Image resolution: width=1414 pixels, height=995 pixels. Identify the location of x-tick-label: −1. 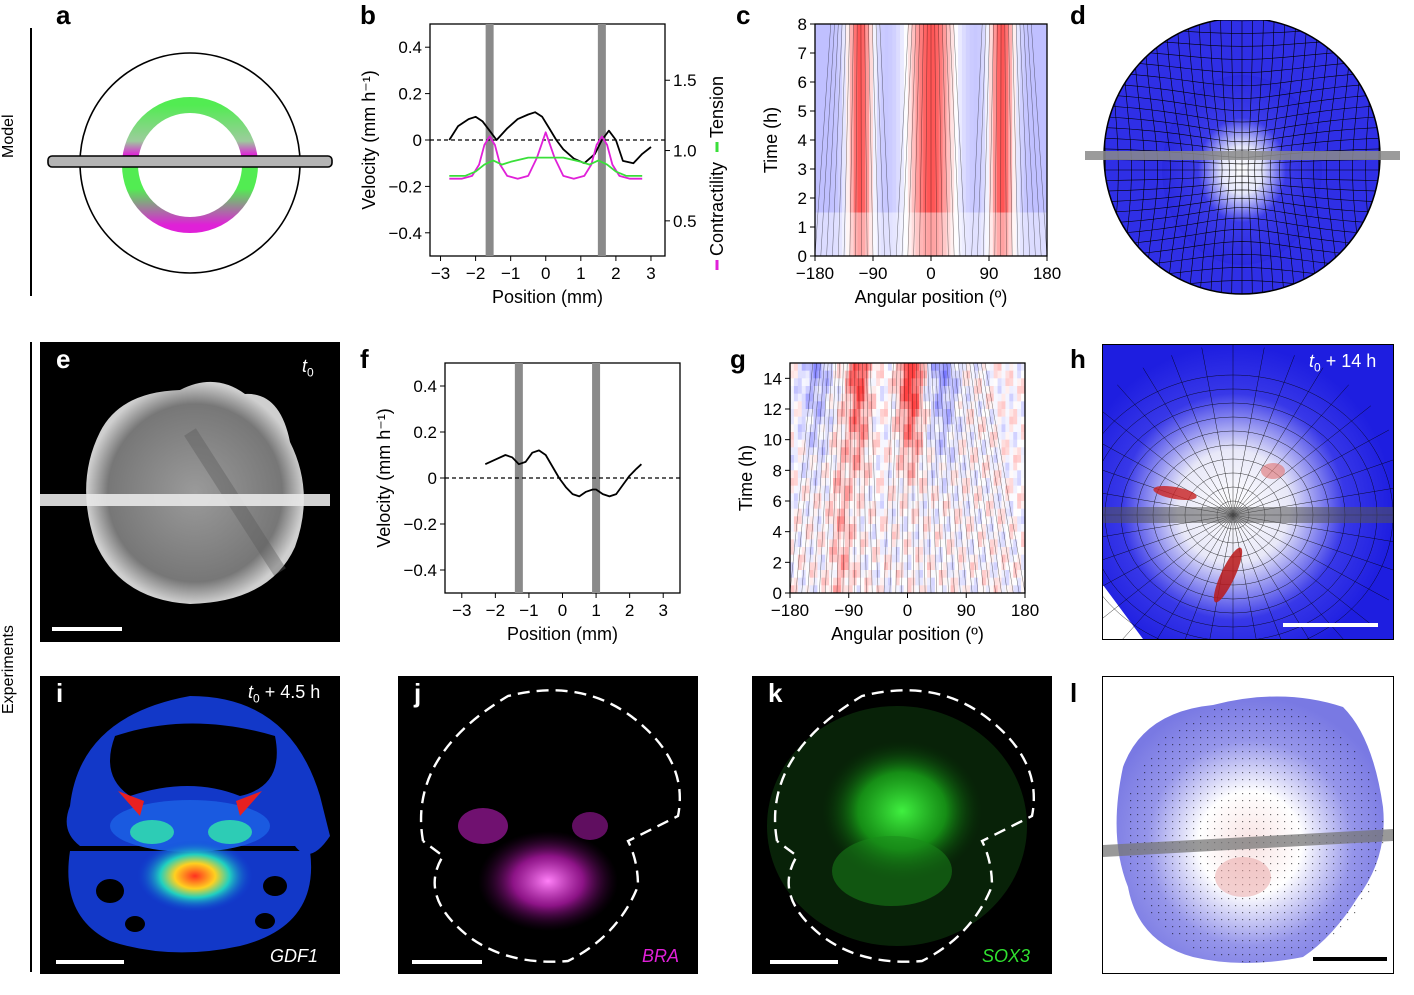
(510, 273).